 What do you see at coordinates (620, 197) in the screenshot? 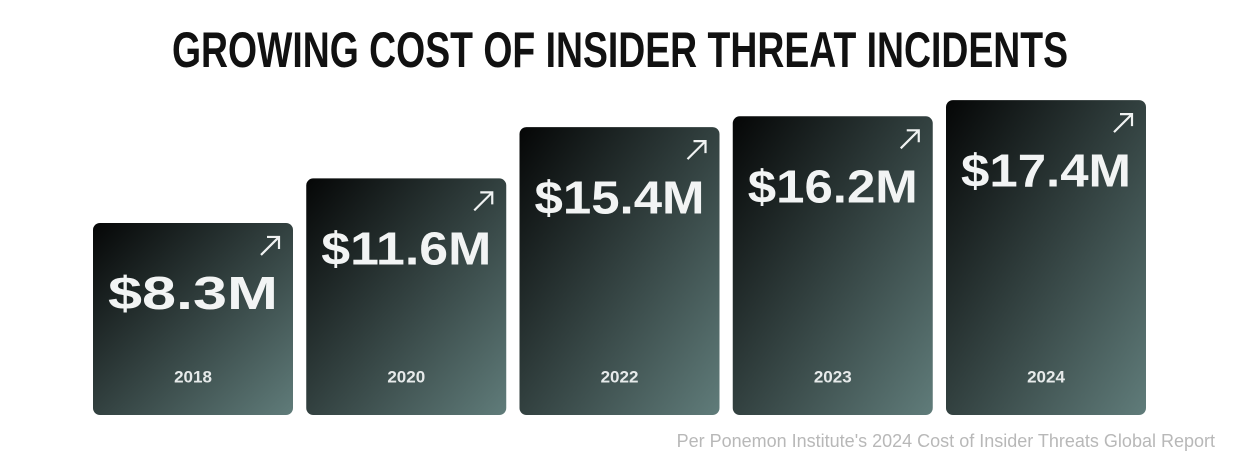
I see `value-label: $15.4M` at bounding box center [620, 197].